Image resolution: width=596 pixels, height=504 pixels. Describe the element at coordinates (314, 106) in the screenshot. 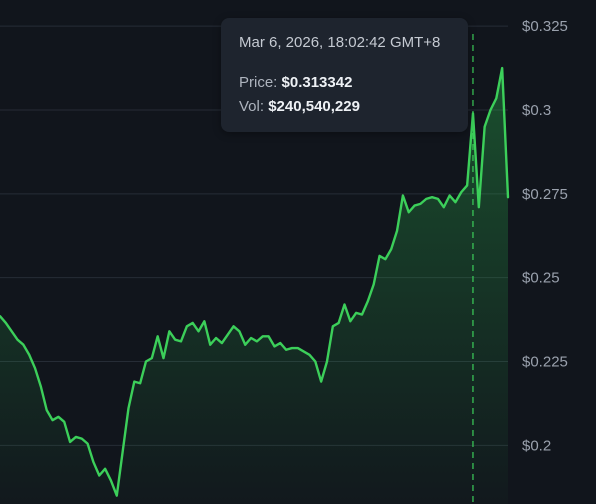

I see `tooltip-volume-value: $240,540,229` at that location.